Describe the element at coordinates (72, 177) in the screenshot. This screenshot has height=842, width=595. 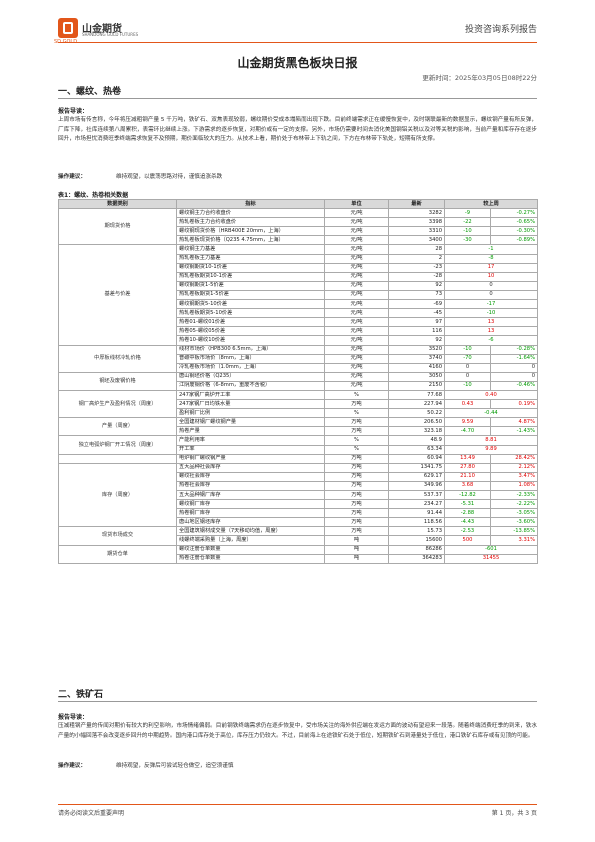
I see `section1-ops-label: 操作建议：` at that location.